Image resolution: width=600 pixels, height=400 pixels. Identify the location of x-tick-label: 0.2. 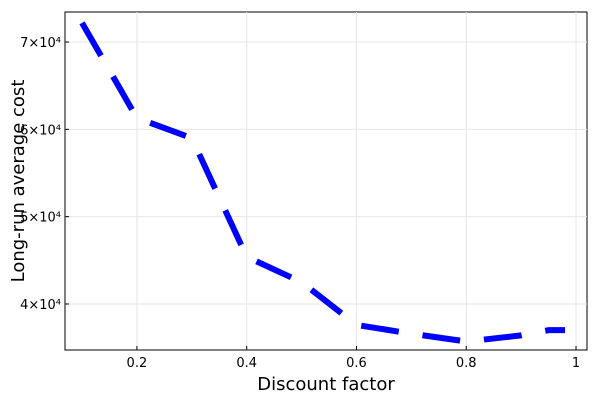
(137, 363).